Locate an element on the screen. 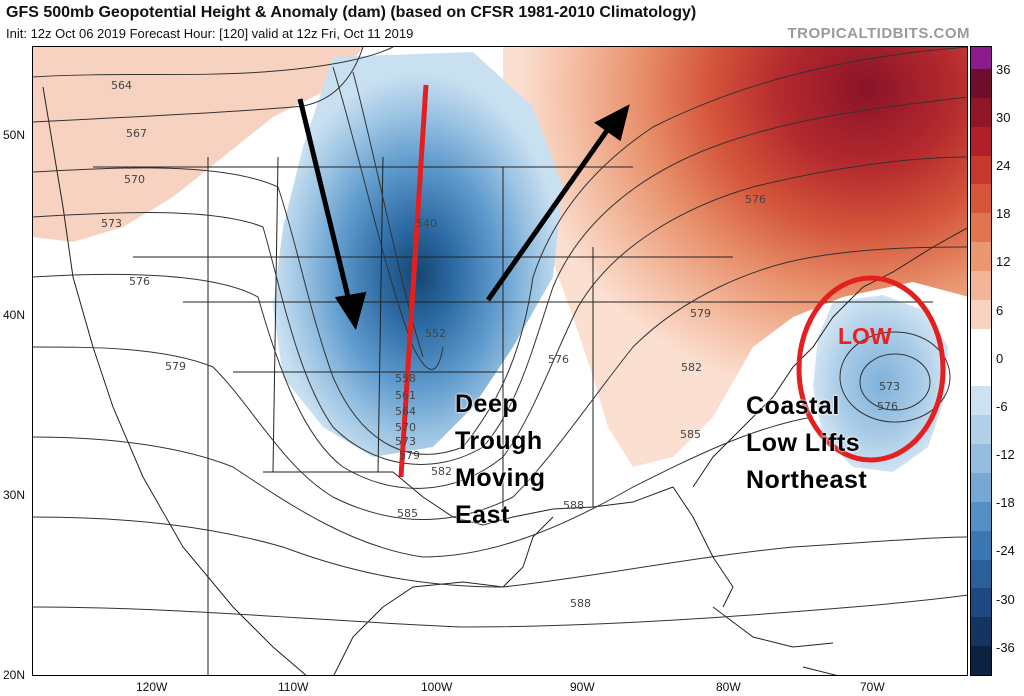  brand-watermark: TROPICALTIDBITS.COM is located at coordinates (878, 33).